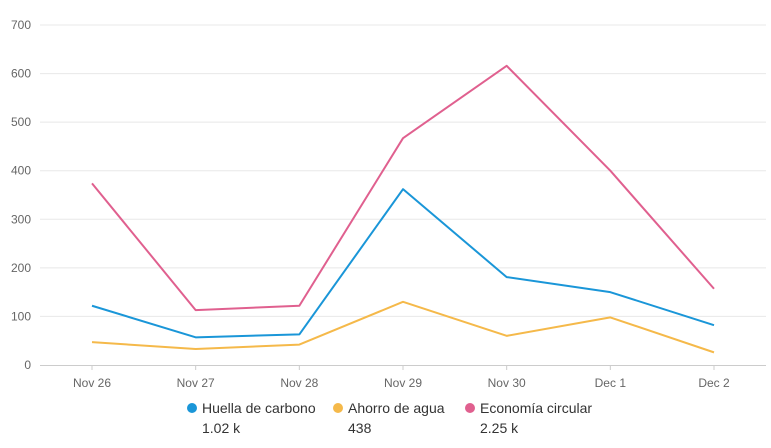 Image resolution: width=771 pixels, height=448 pixels. I want to click on legend-label: Economía circular, so click(536, 408).